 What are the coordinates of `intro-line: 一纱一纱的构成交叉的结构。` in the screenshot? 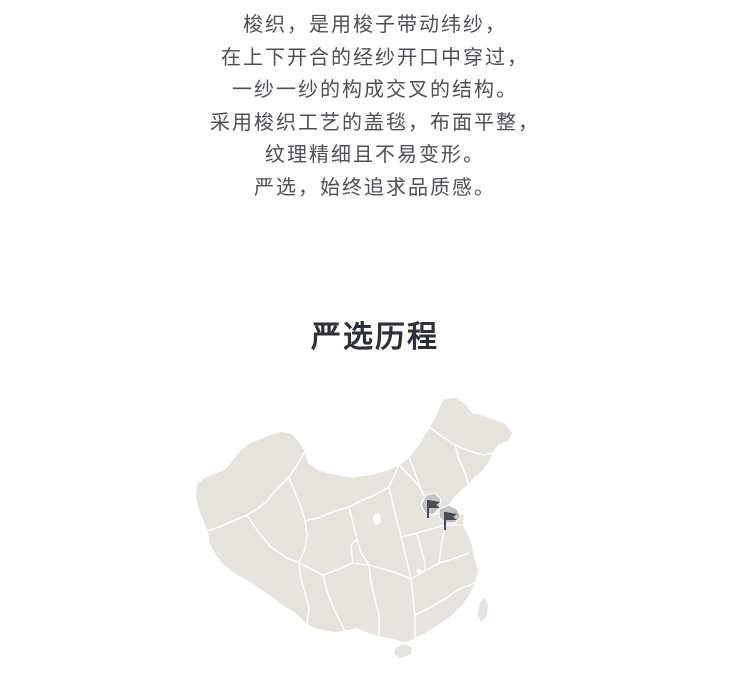 It's located at (375, 89).